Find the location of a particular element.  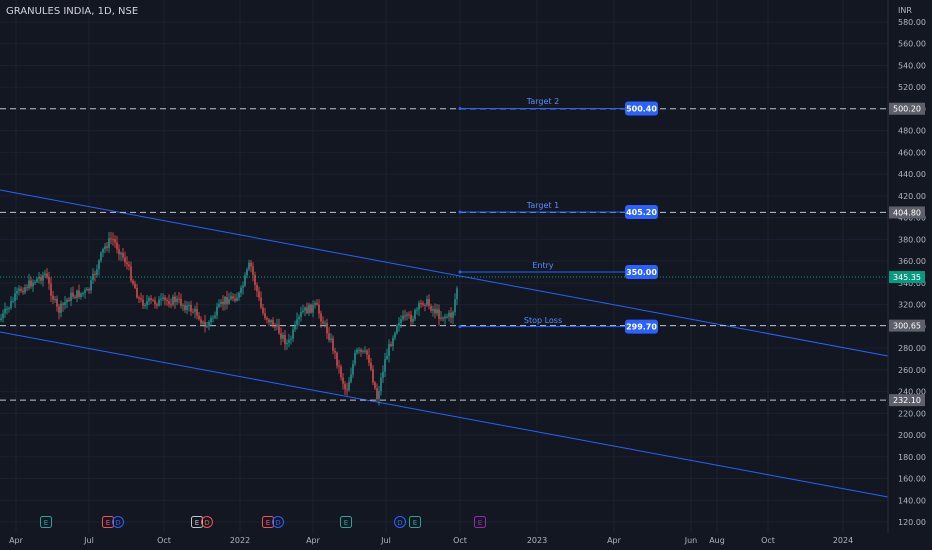

level-entry-value-badge is located at coordinates (641, 272).